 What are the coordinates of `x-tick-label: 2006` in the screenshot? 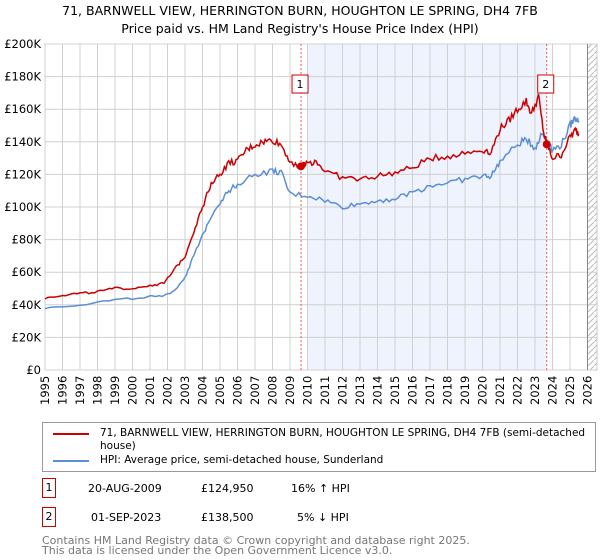 It's located at (238, 390).